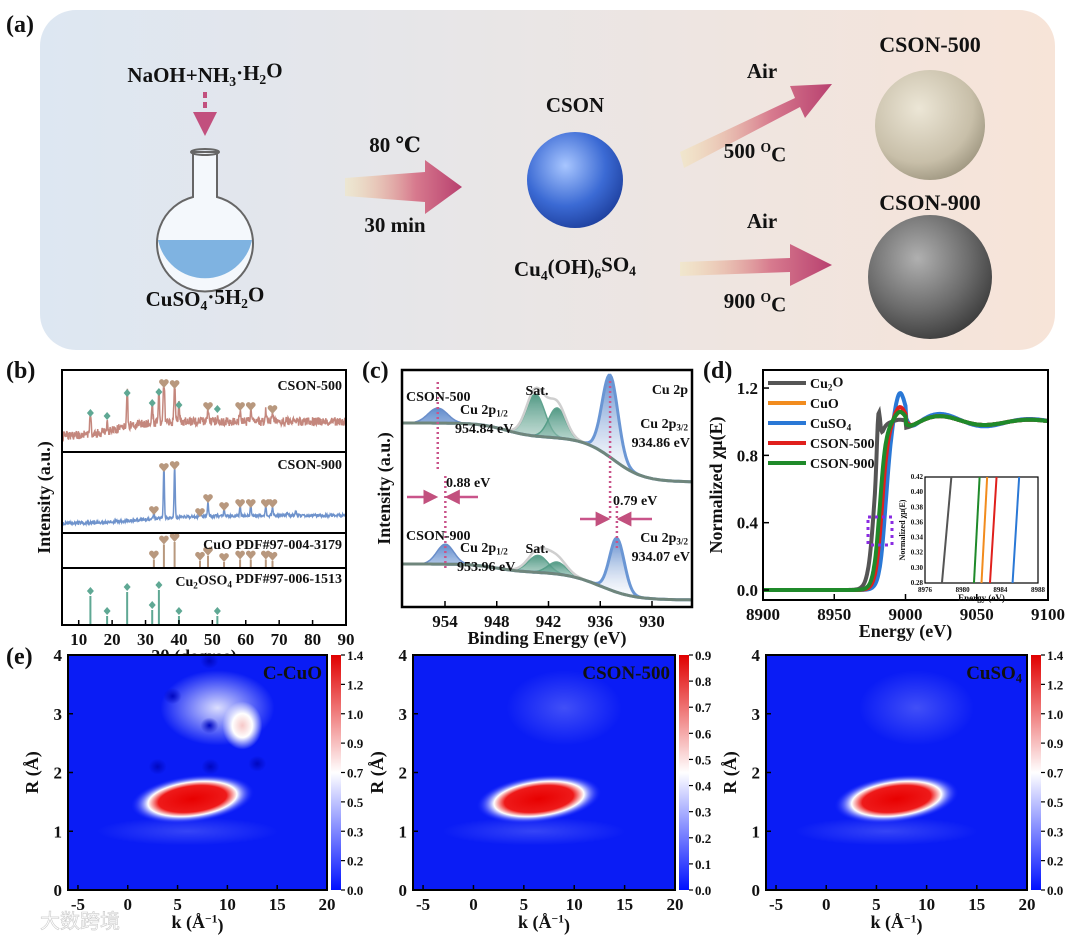 This screenshot has width=1080, height=944. Describe the element at coordinates (664, 539) in the screenshot. I see `xps-900-p32-label: Cu 2p3/2​` at that location.